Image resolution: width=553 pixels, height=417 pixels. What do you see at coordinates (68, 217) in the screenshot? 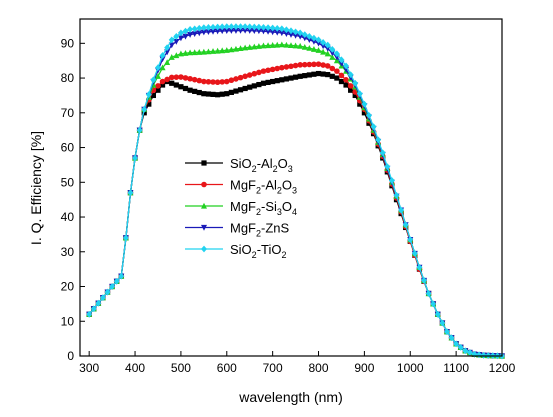
I see `y-tick-label: 40` at bounding box center [68, 217].